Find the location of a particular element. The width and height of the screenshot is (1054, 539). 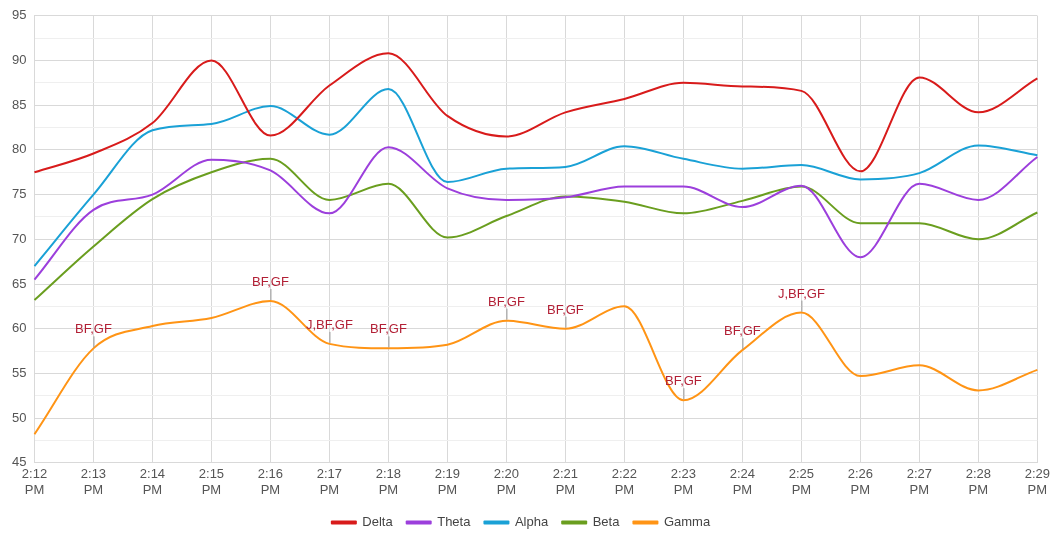

x-tick-label: 2:22 PM is located at coordinates (624, 481).